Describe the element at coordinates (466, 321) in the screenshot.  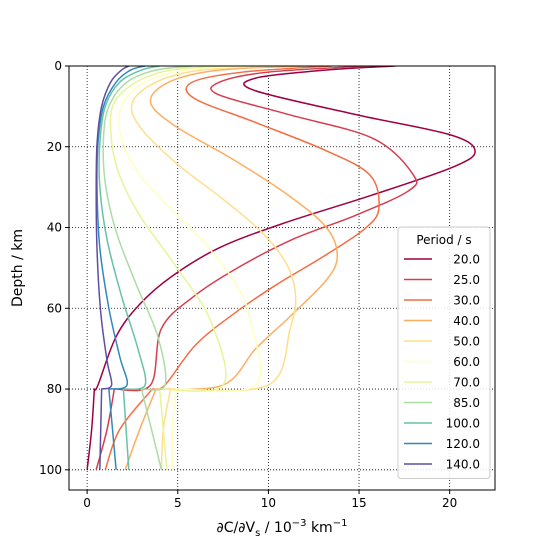
I see `legend-label: 40.0` at that location.